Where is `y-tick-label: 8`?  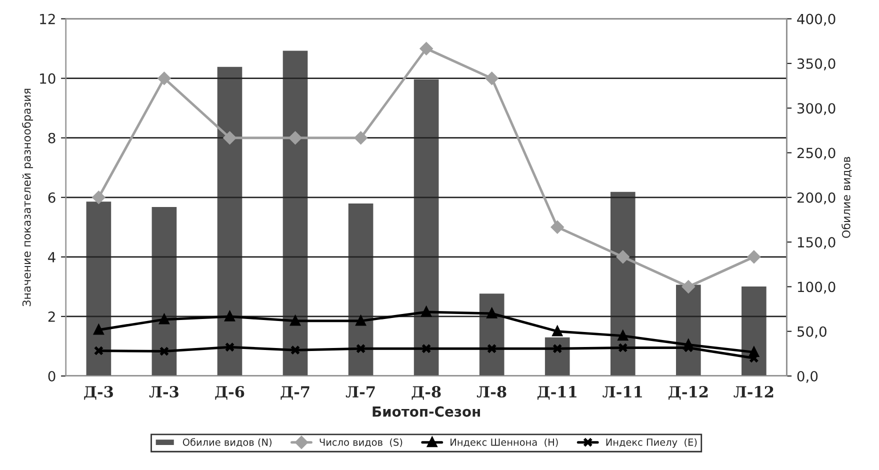
y-tick-label: 8 is located at coordinates (52, 138).